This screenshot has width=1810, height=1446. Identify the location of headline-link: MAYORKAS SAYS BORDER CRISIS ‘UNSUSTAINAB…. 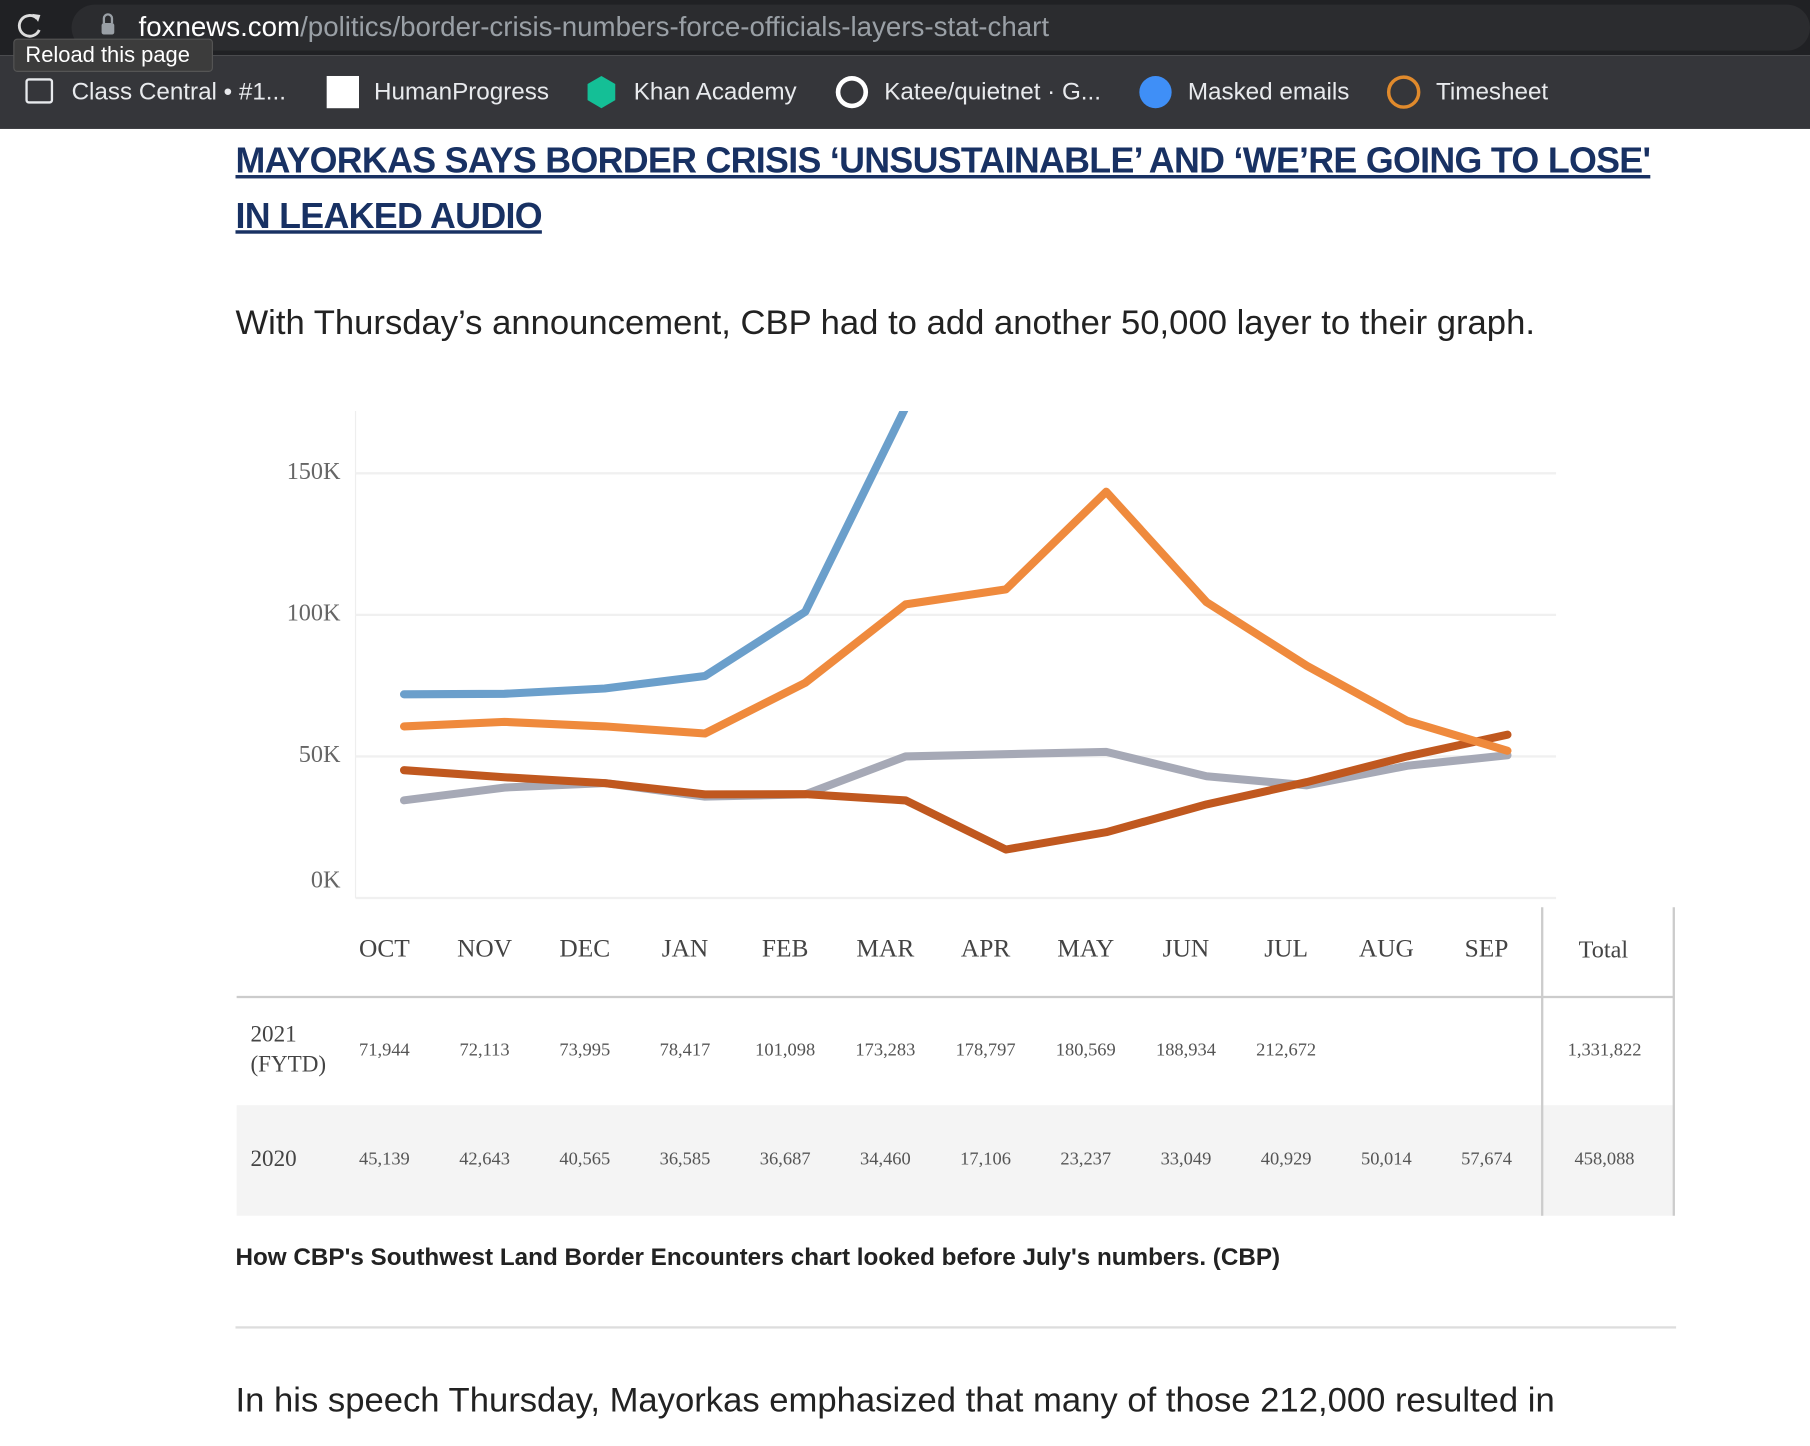
(943, 188).